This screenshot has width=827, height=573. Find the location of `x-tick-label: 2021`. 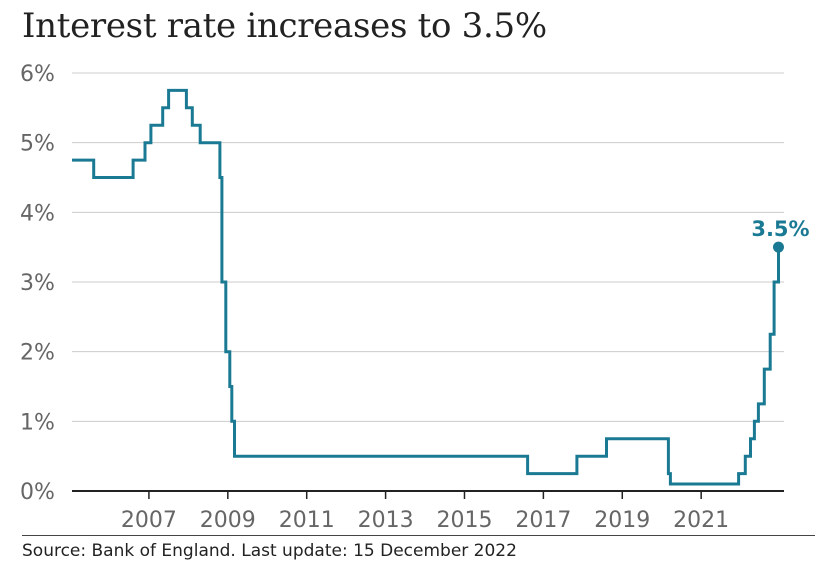

x-tick-label: 2021 is located at coordinates (701, 520).